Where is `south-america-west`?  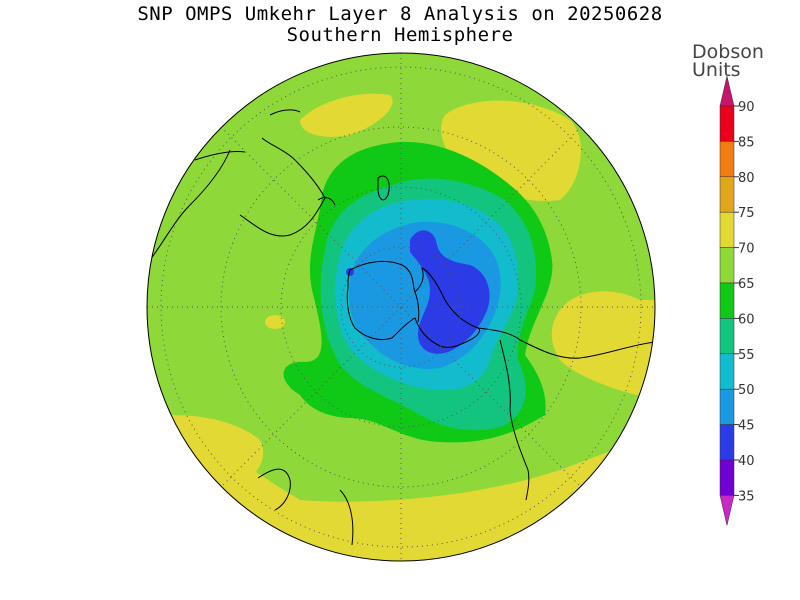
south-america-west is located at coordinates (514, 420).